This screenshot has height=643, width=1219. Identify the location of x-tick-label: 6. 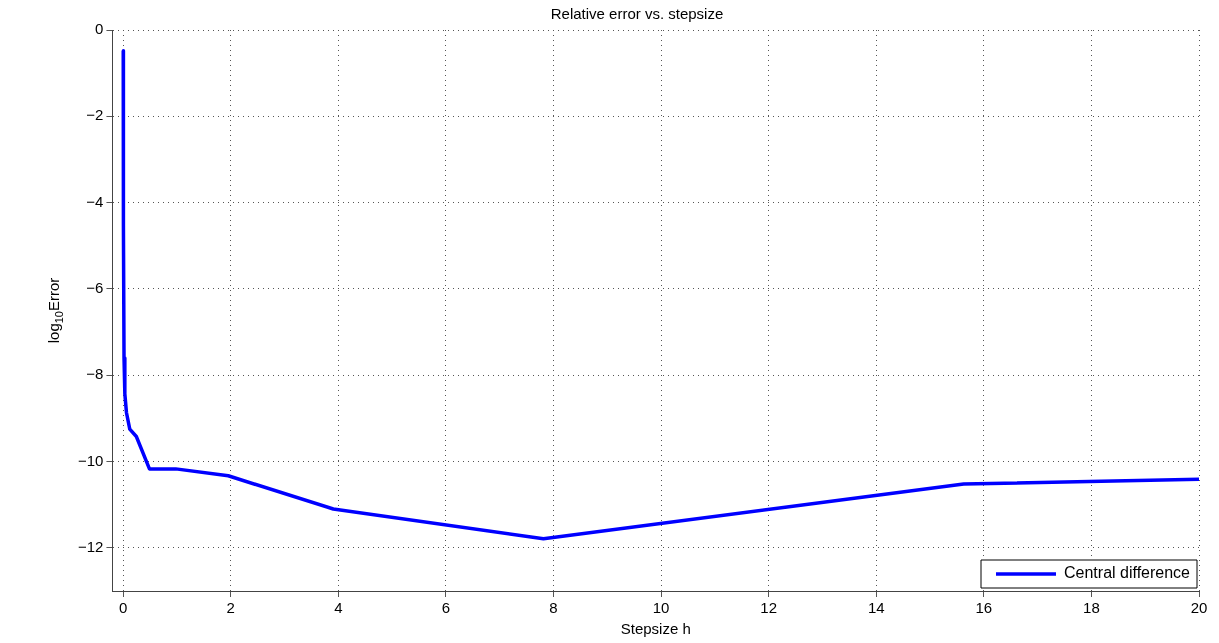
(446, 608).